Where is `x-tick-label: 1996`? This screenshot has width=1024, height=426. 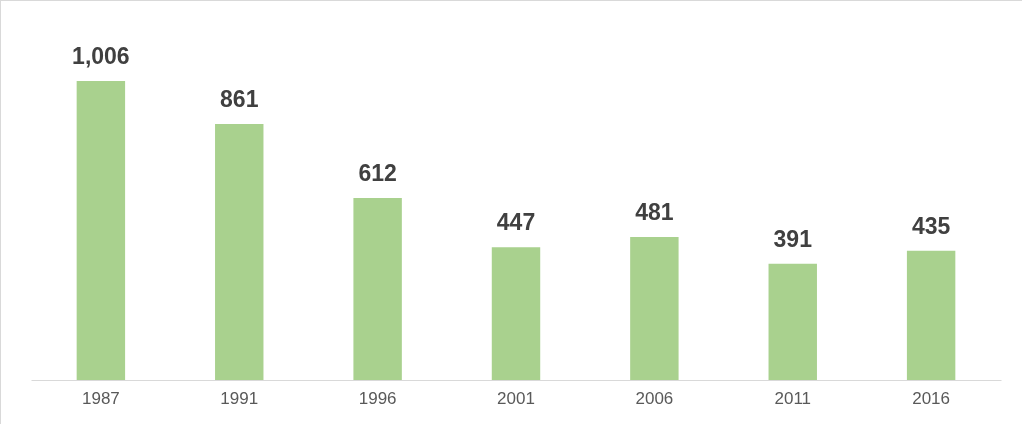
x-tick-label: 1996 is located at coordinates (377, 398).